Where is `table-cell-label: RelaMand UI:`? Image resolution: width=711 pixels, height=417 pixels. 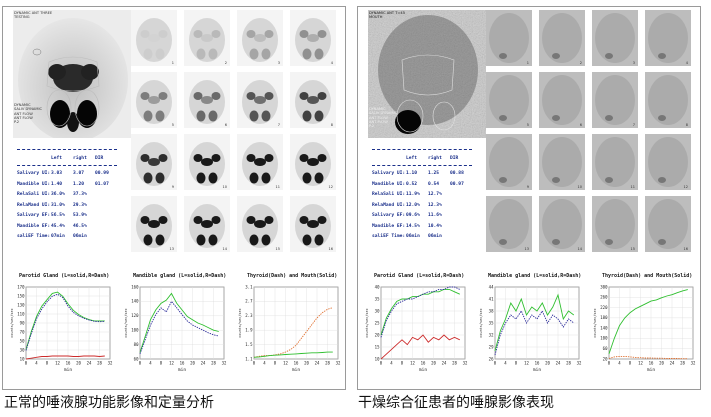 table-cell-label: RelaMand UI: is located at coordinates (389, 205).